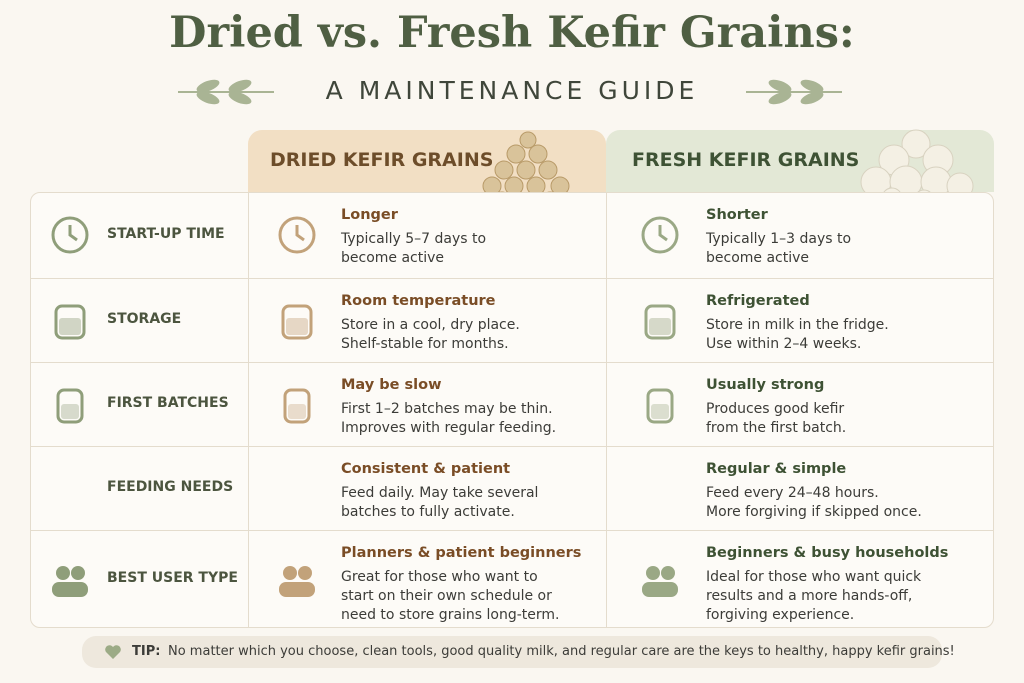 Image resolution: width=1024 pixels, height=683 pixels. Describe the element at coordinates (512, 90) in the screenshot. I see `subtitle: A MAINTENANCE GUIDE` at that location.